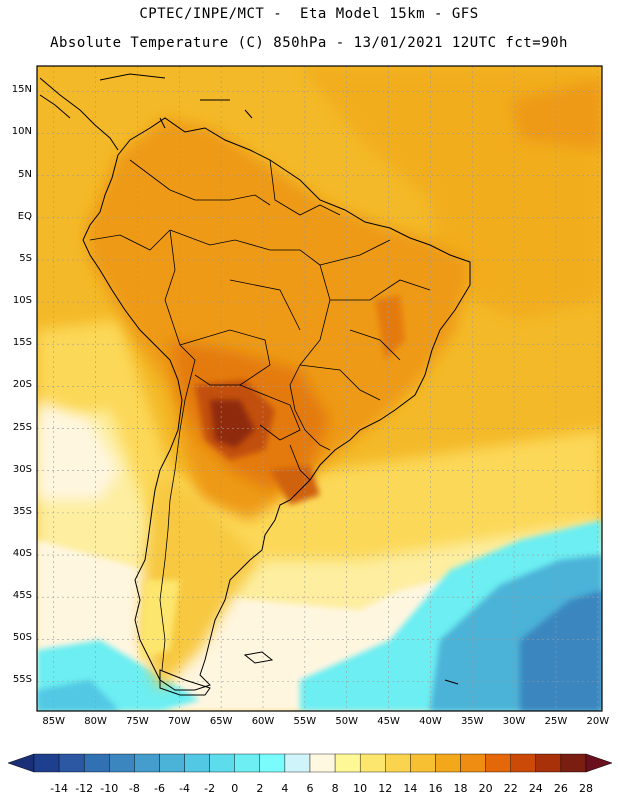 This screenshot has height=800, width=618. I want to click on latitude-label: 10S, so click(22, 301).